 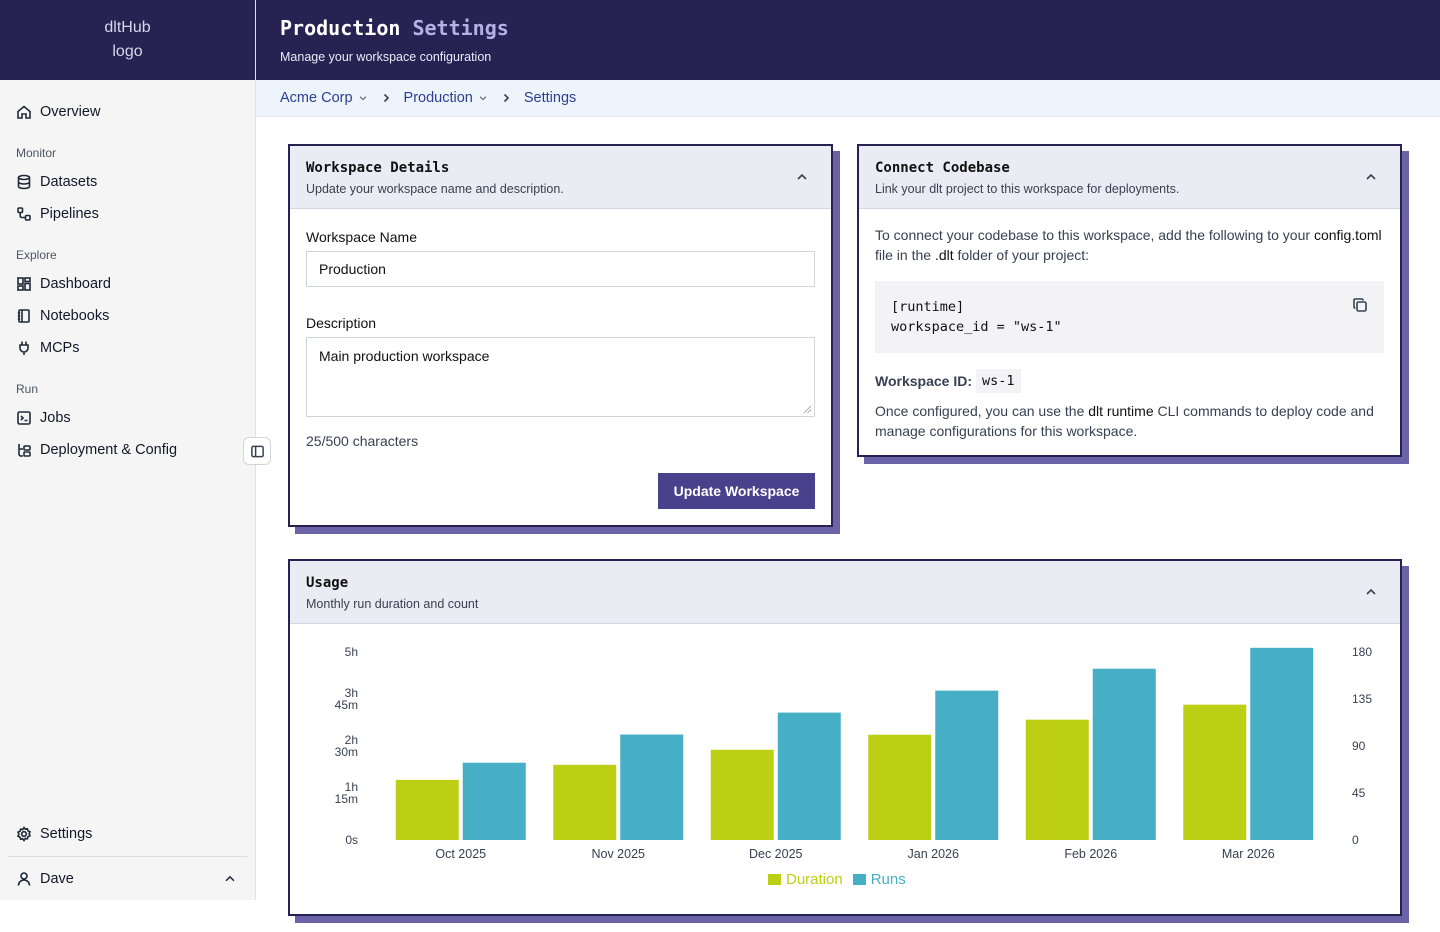 I want to click on database-icon, so click(x=24, y=182).